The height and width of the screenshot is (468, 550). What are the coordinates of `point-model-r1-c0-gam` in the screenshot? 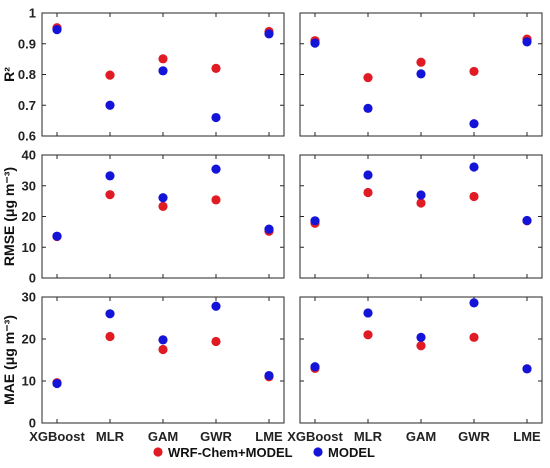 It's located at (163, 198).